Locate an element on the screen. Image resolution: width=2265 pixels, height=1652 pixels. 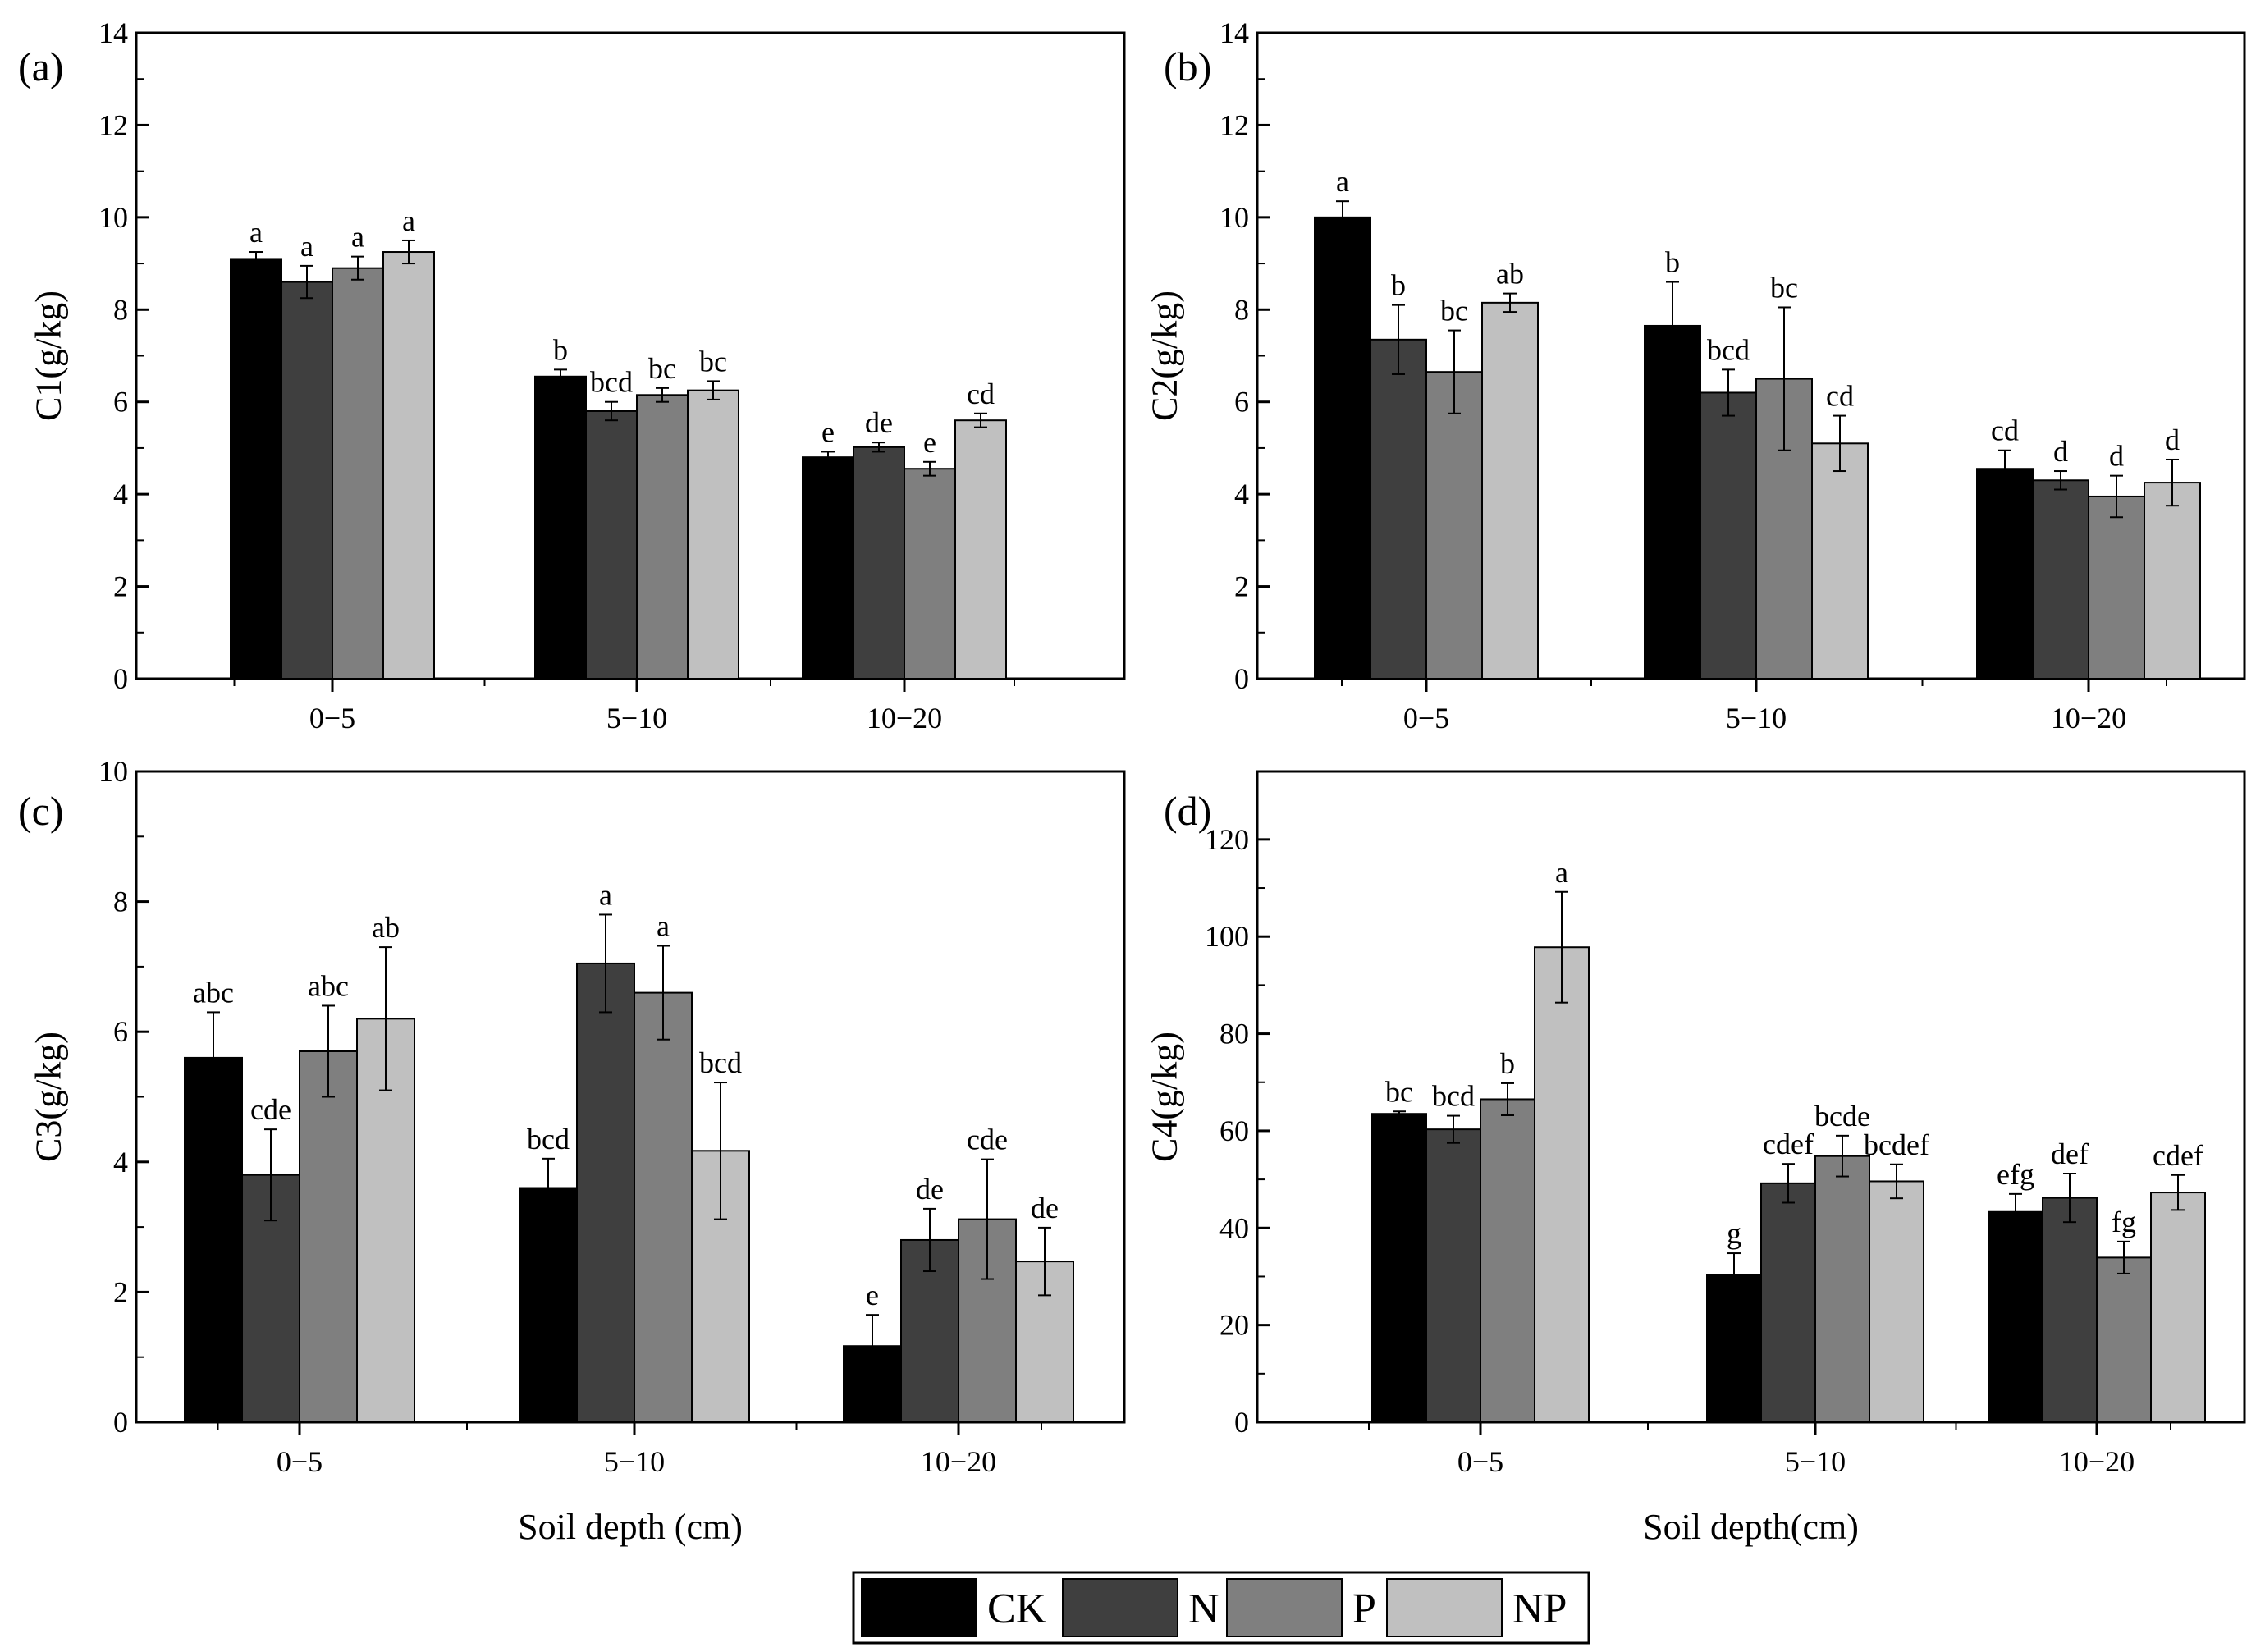
panel-a-significance-label: de is located at coordinates (879, 422).